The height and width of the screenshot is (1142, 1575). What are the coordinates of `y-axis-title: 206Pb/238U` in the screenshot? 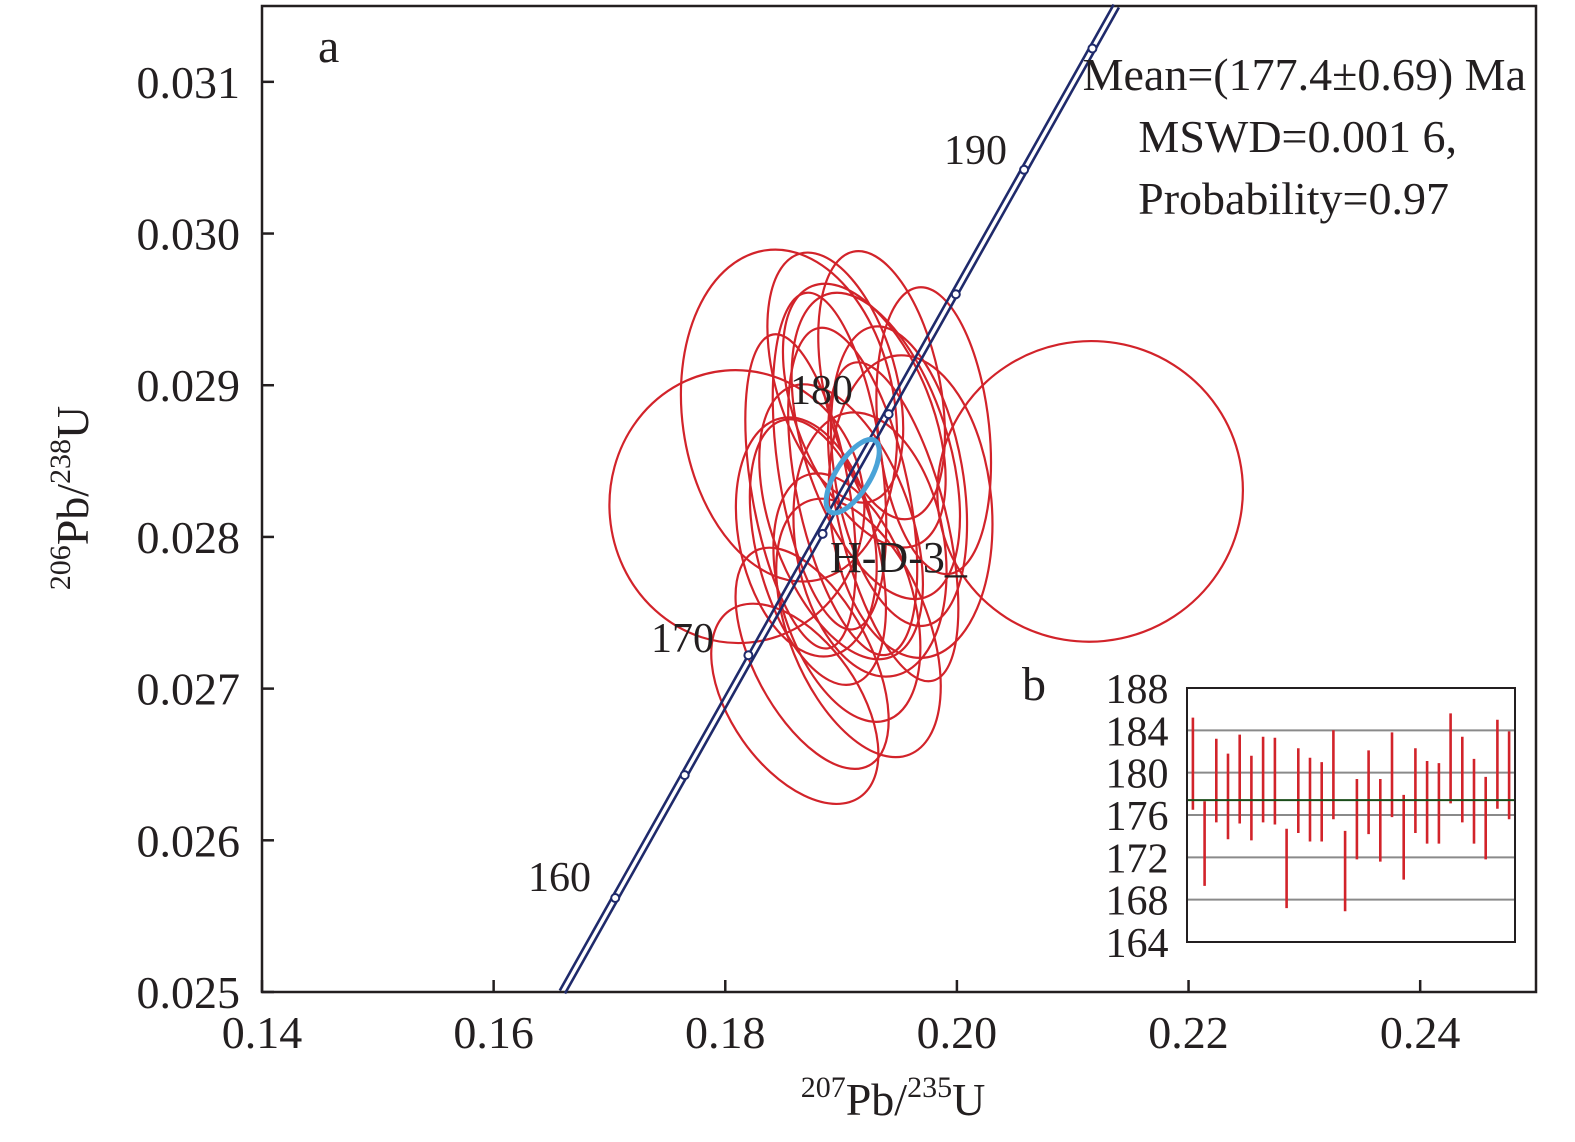 It's located at (71, 498).